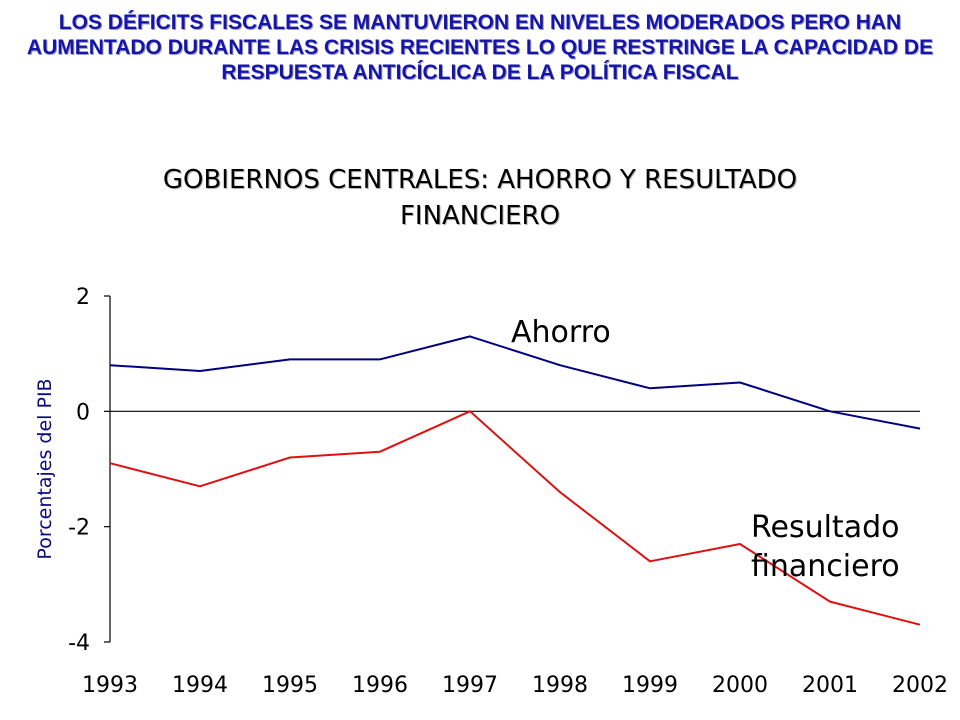 The width and height of the screenshot is (960, 720). I want to click on x-tick-label: 1994, so click(200, 685).